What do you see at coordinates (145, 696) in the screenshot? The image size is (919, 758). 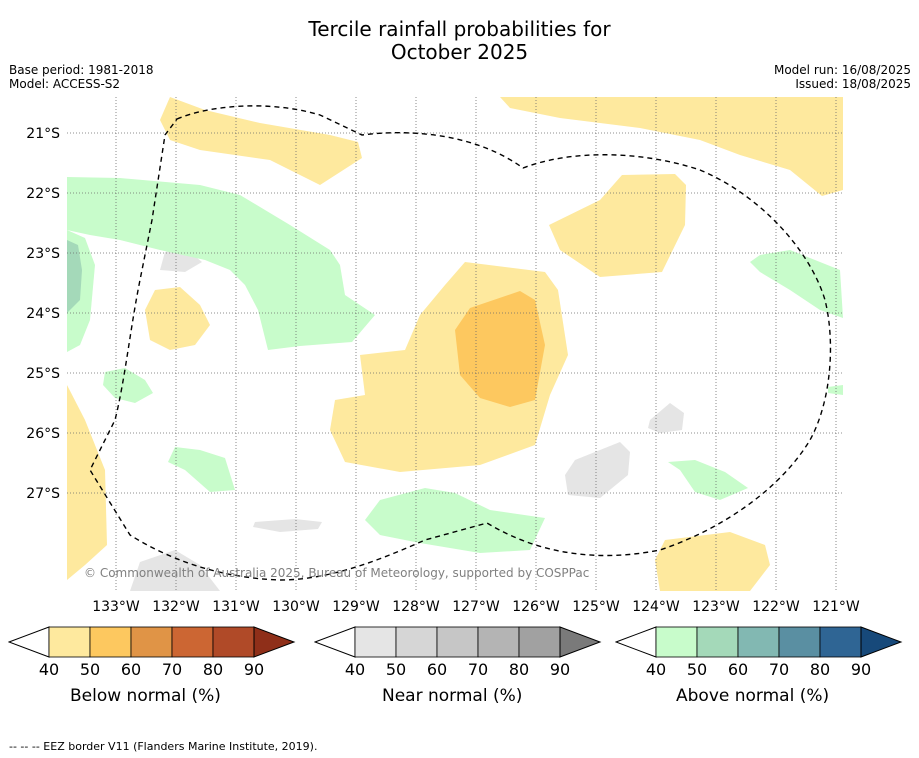 I see `below-normal-label: Below normal (%)` at bounding box center [145, 696].